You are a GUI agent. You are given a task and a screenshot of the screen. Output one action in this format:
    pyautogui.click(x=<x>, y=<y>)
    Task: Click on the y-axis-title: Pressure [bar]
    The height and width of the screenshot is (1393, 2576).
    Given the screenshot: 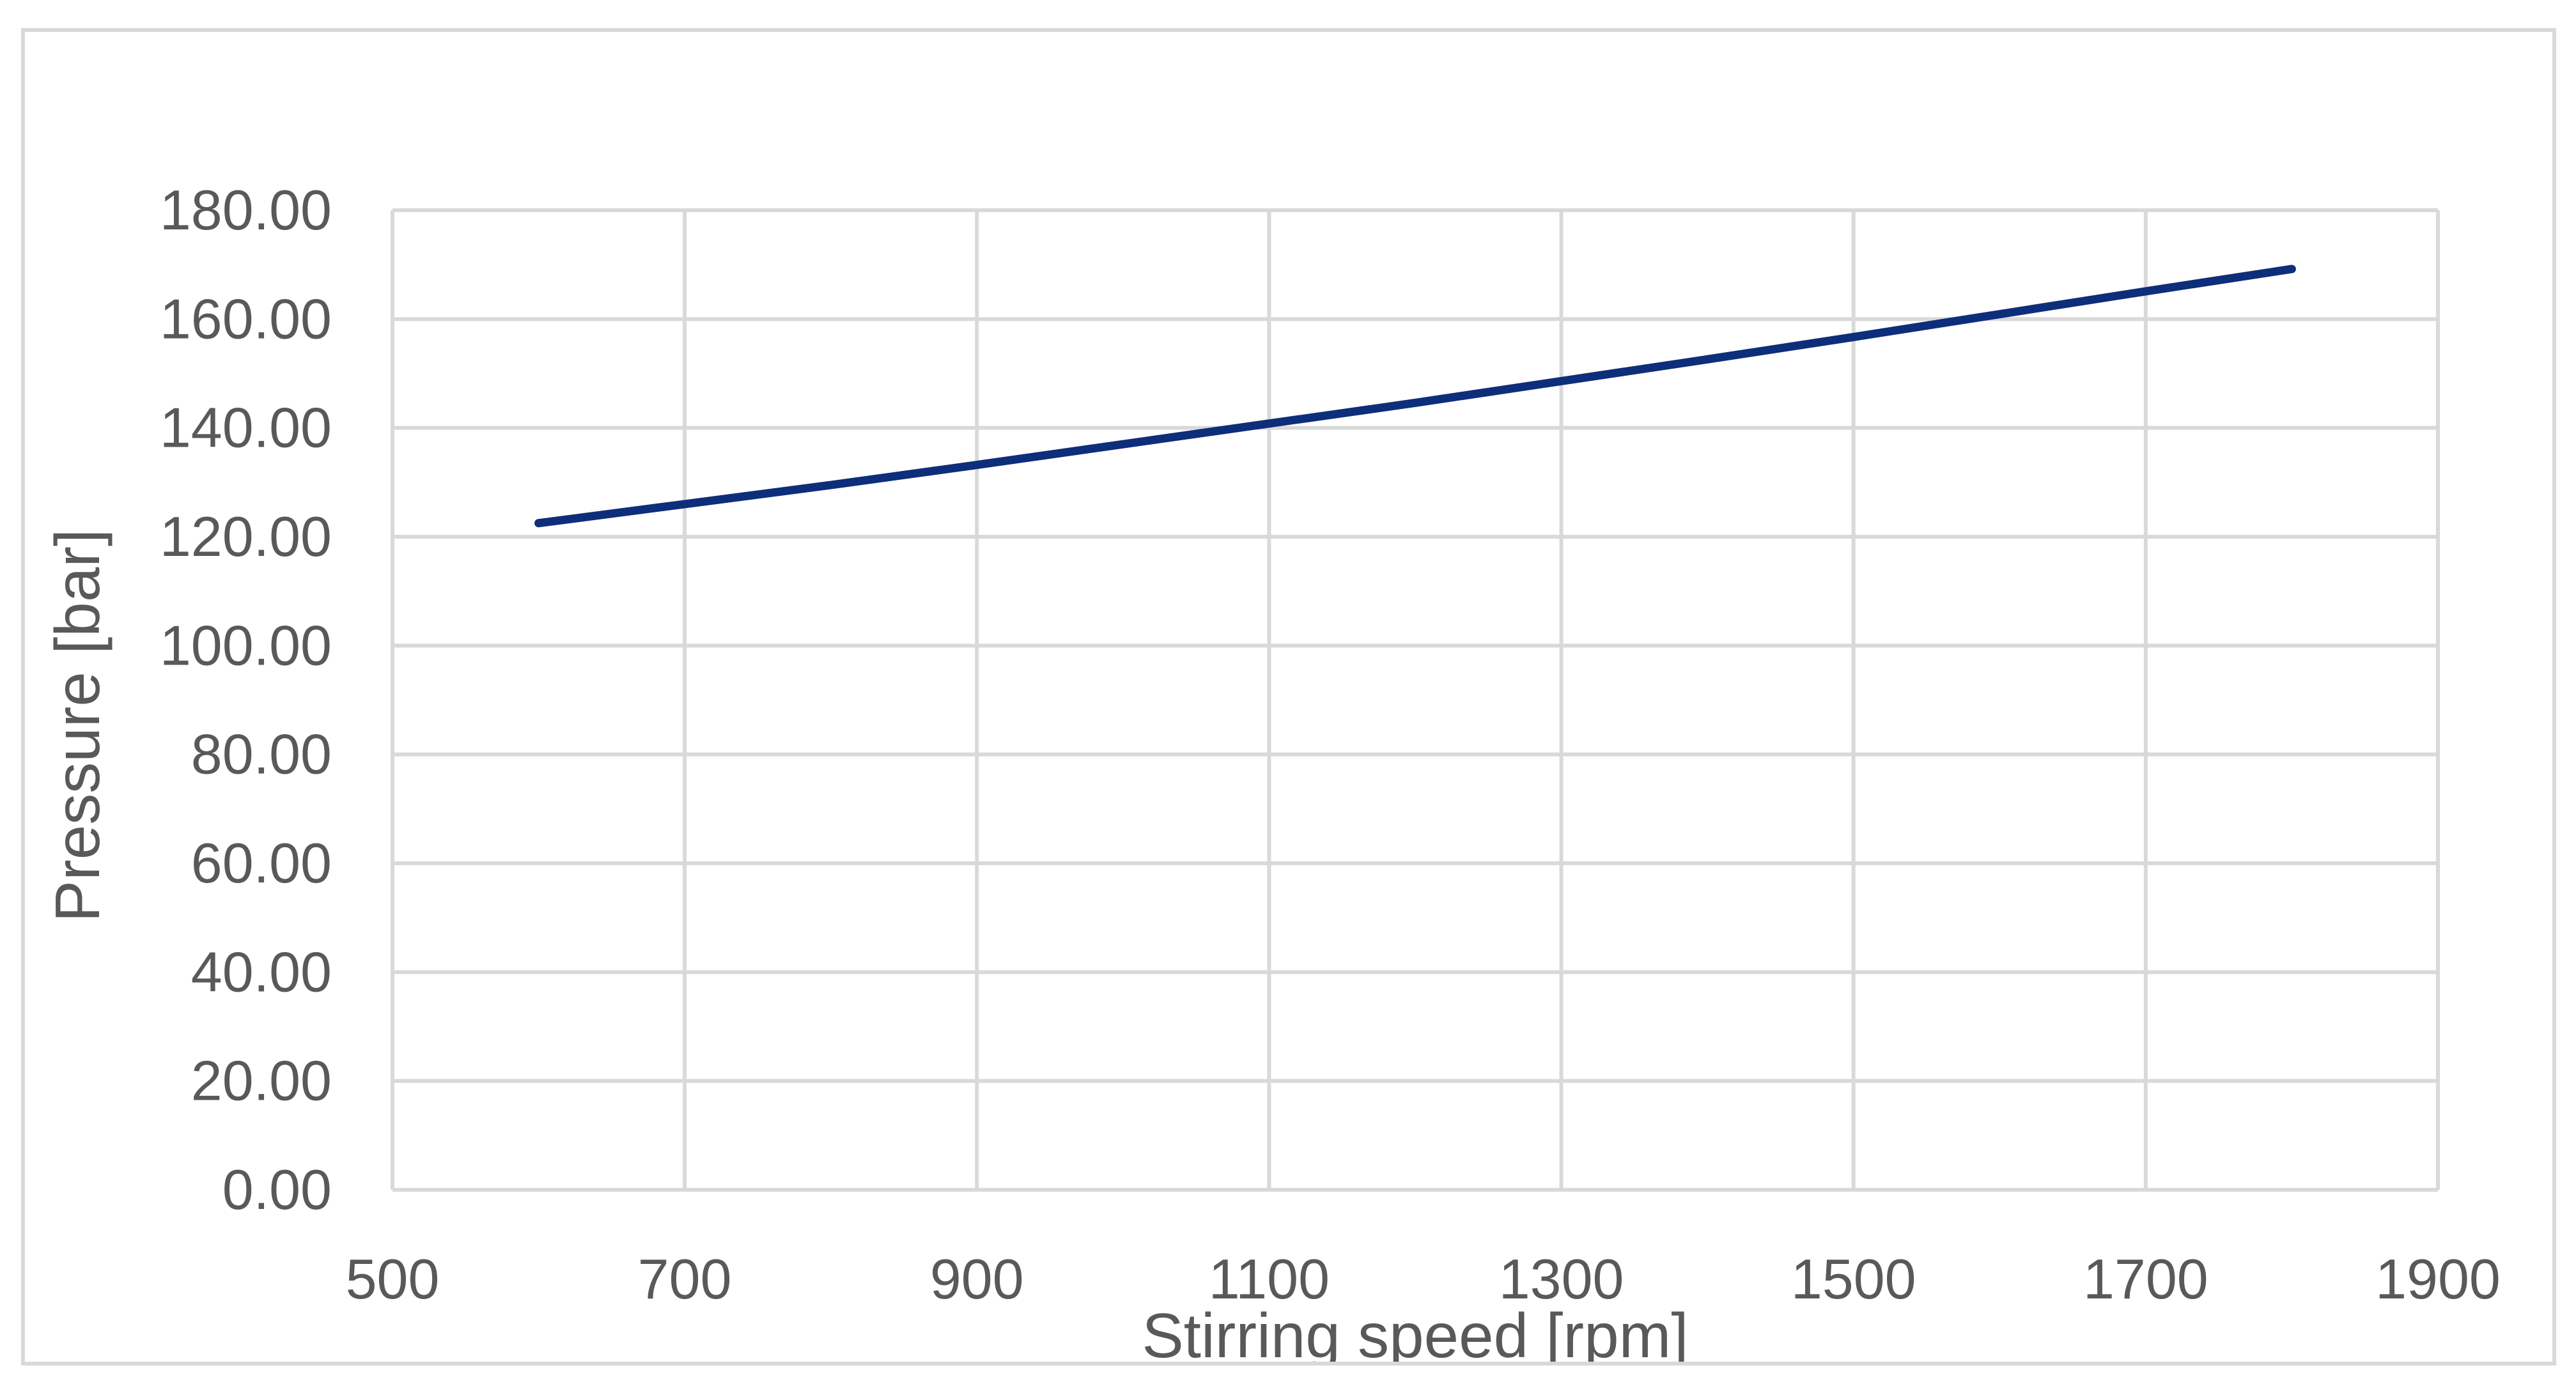 What is the action you would take?
    pyautogui.click(x=77, y=725)
    